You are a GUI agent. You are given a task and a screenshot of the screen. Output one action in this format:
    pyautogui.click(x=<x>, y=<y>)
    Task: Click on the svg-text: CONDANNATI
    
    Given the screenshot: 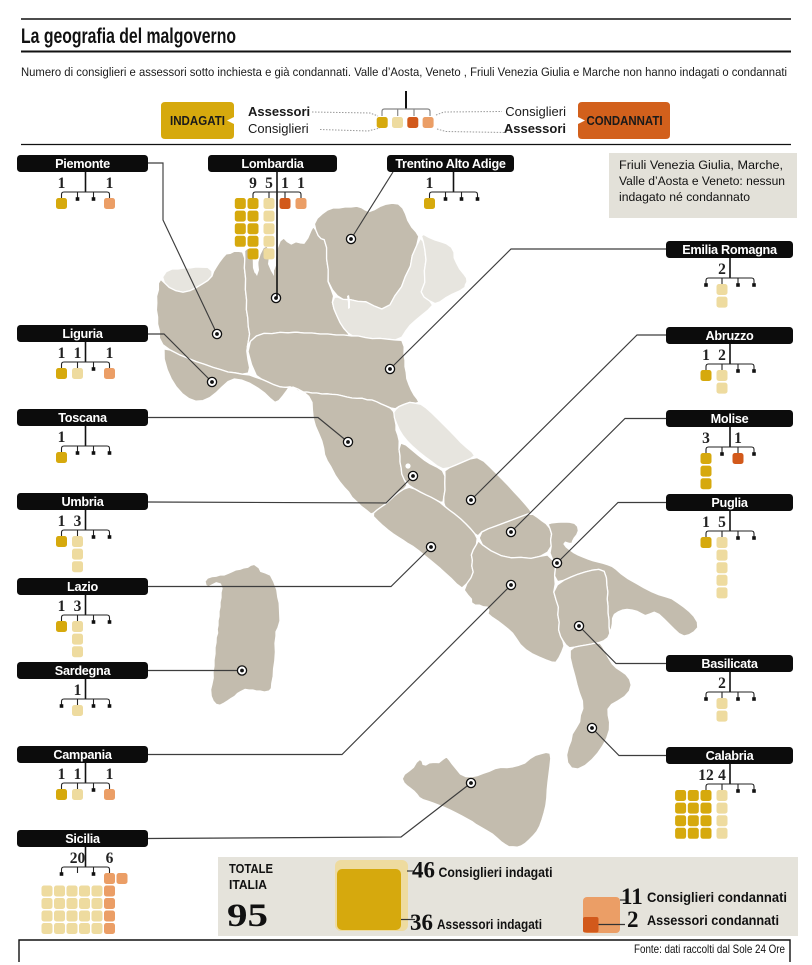 What is the action you would take?
    pyautogui.click(x=625, y=120)
    